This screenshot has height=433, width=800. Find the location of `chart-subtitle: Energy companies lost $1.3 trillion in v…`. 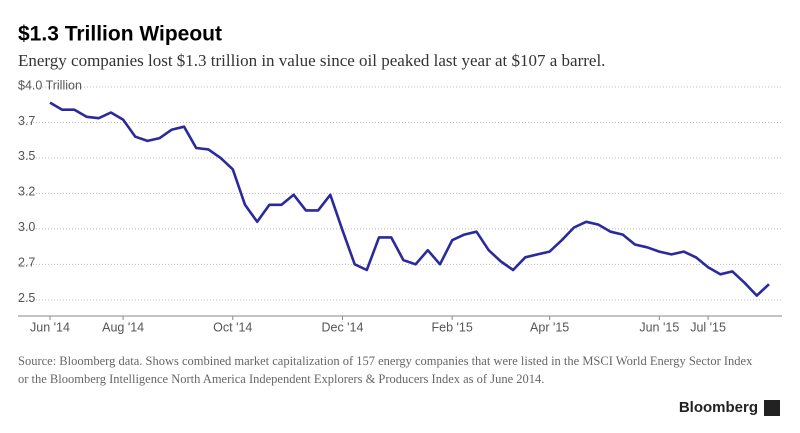

chart-subtitle: Energy companies lost $1.3 trillion in v… is located at coordinates (311, 60).